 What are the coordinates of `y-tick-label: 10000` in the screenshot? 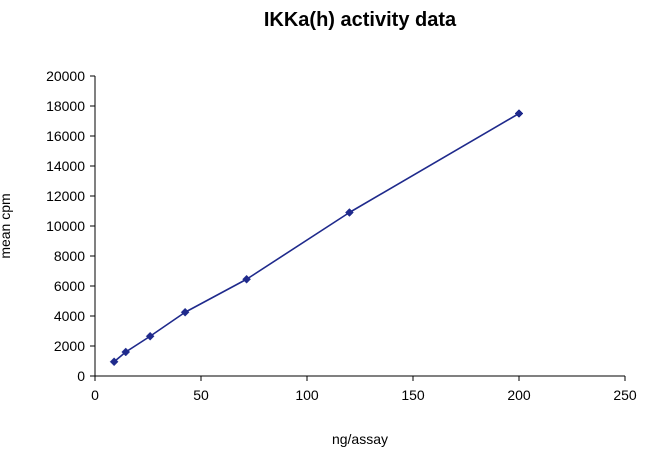 It's located at (65, 226).